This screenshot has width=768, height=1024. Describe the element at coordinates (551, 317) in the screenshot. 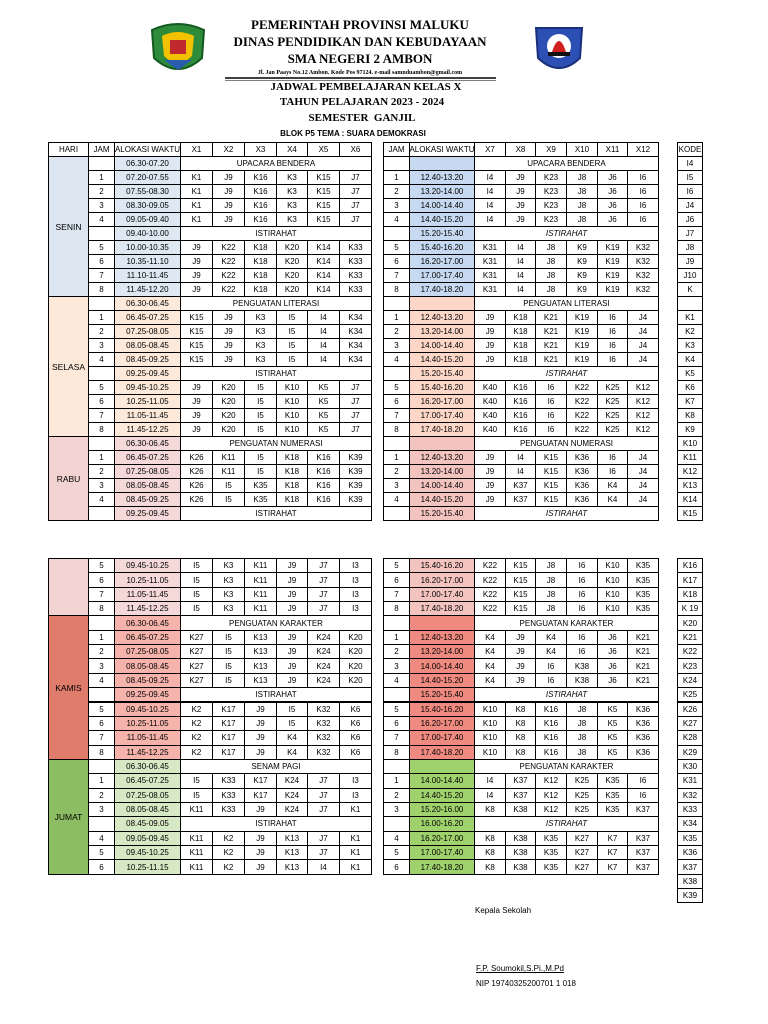

I see `subject-code: K21` at that location.